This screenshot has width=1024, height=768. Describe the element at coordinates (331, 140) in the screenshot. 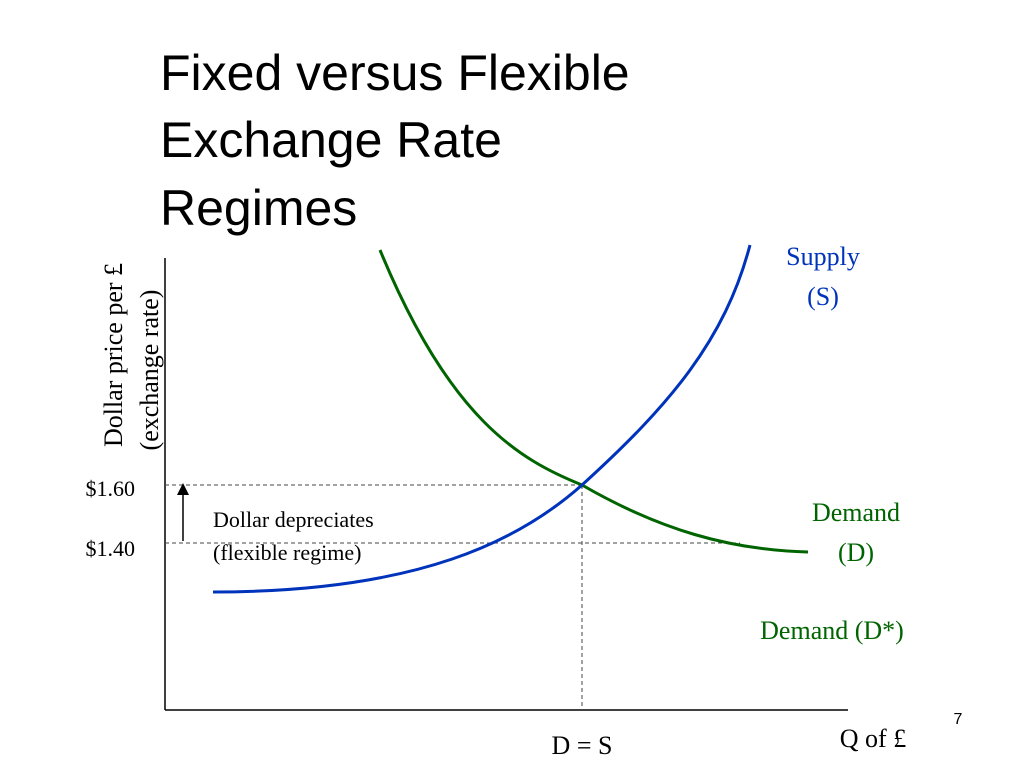

I see `title-line: Exchange Rate` at that location.